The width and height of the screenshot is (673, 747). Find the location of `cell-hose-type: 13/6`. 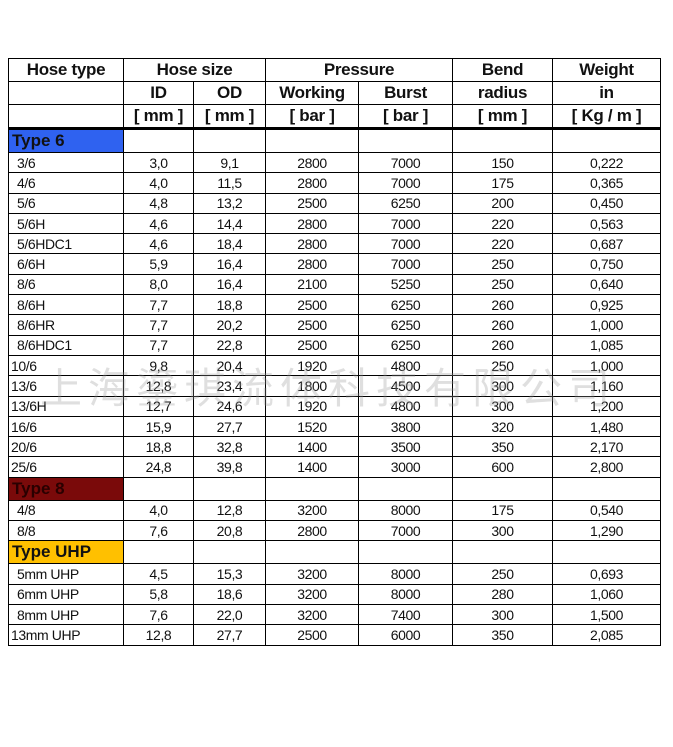

cell-hose-type: 13/6 is located at coordinates (66, 386).